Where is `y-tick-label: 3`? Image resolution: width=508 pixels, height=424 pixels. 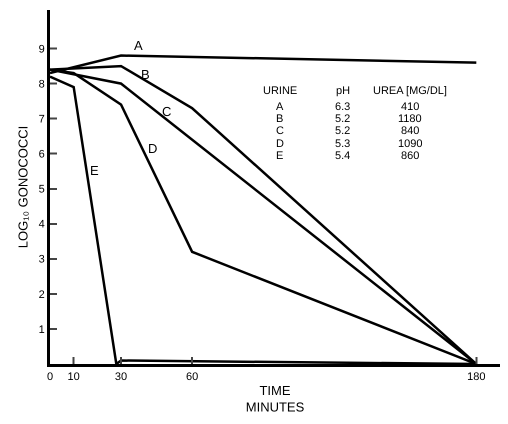 y-tick-label: 3 is located at coordinates (41, 260).